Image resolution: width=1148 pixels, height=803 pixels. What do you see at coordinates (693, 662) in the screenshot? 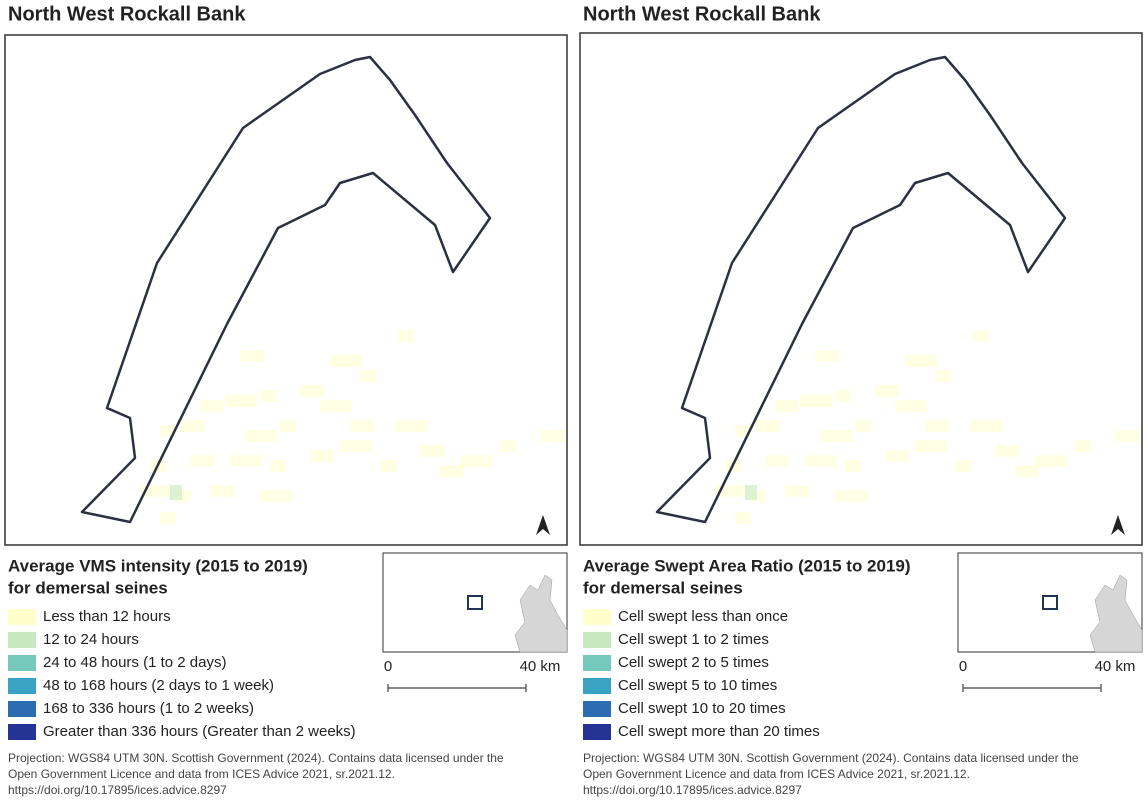
I see `legend-label: Cell swept 2 to 5 times` at bounding box center [693, 662].